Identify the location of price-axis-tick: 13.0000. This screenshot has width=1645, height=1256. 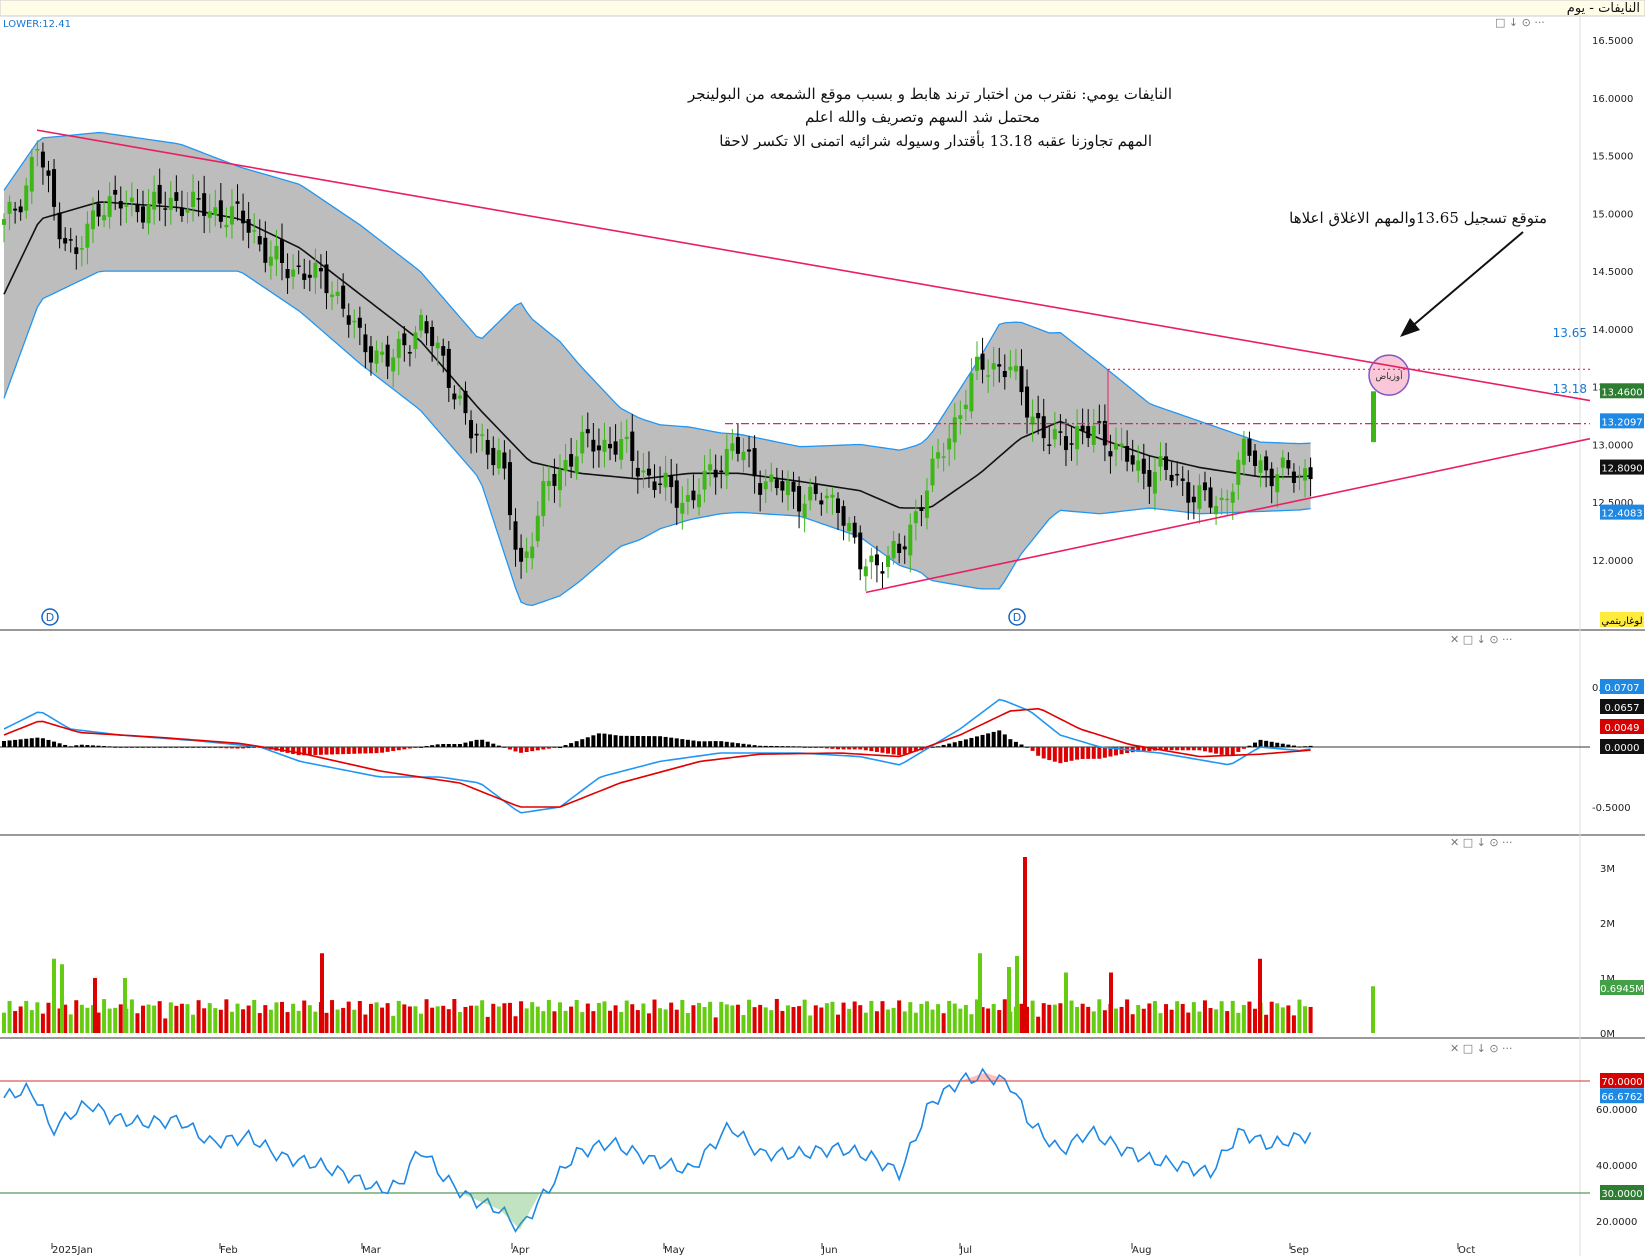
(1612, 445).